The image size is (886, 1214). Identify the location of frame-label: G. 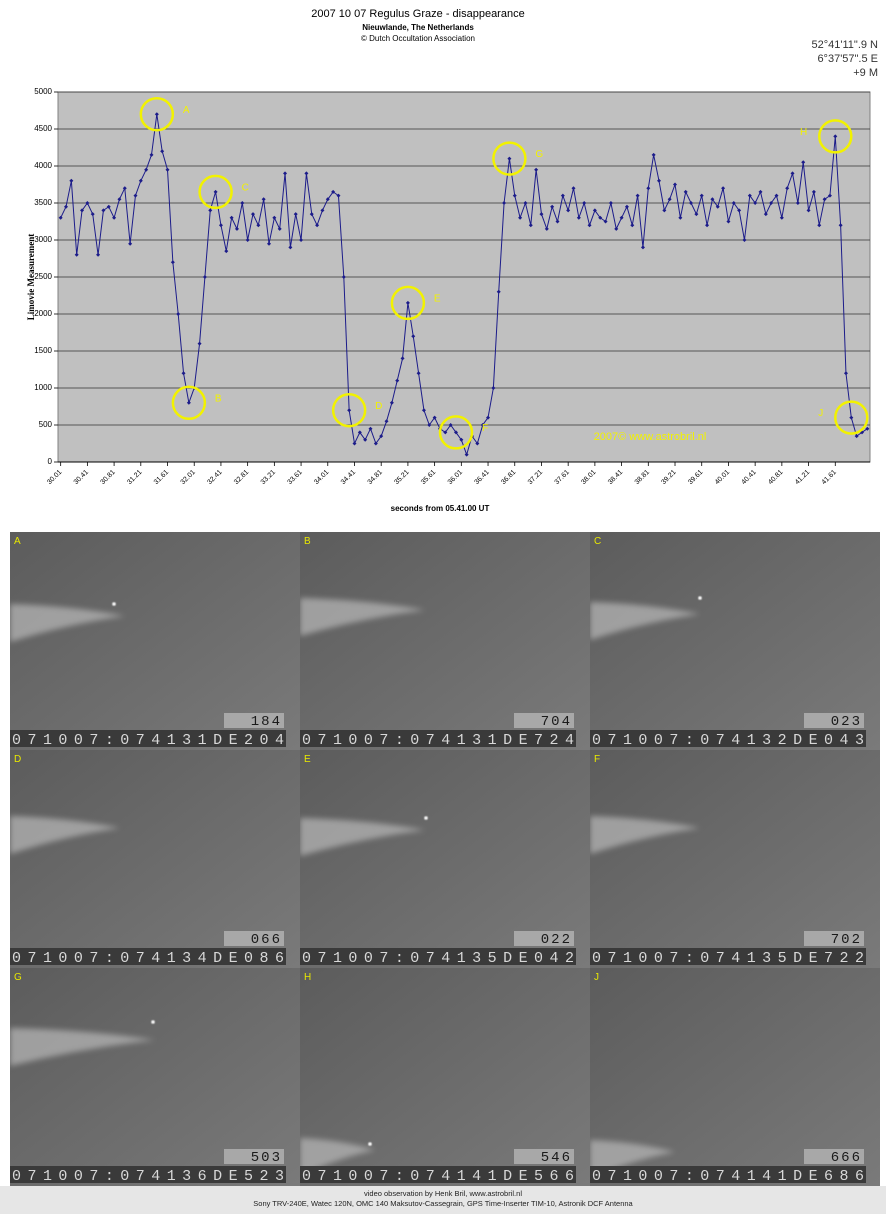
(18, 977).